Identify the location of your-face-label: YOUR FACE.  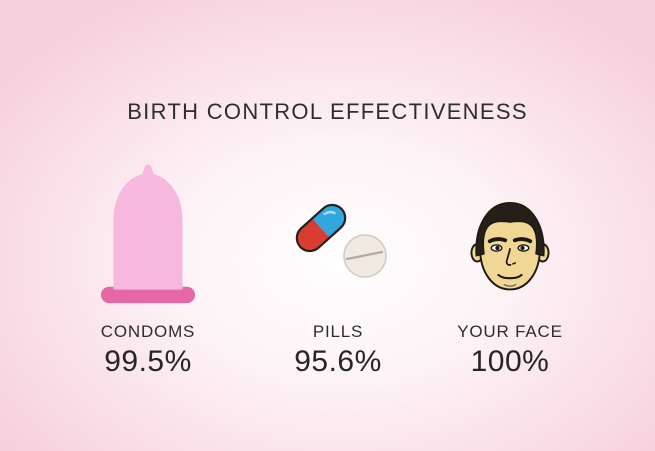
(510, 331).